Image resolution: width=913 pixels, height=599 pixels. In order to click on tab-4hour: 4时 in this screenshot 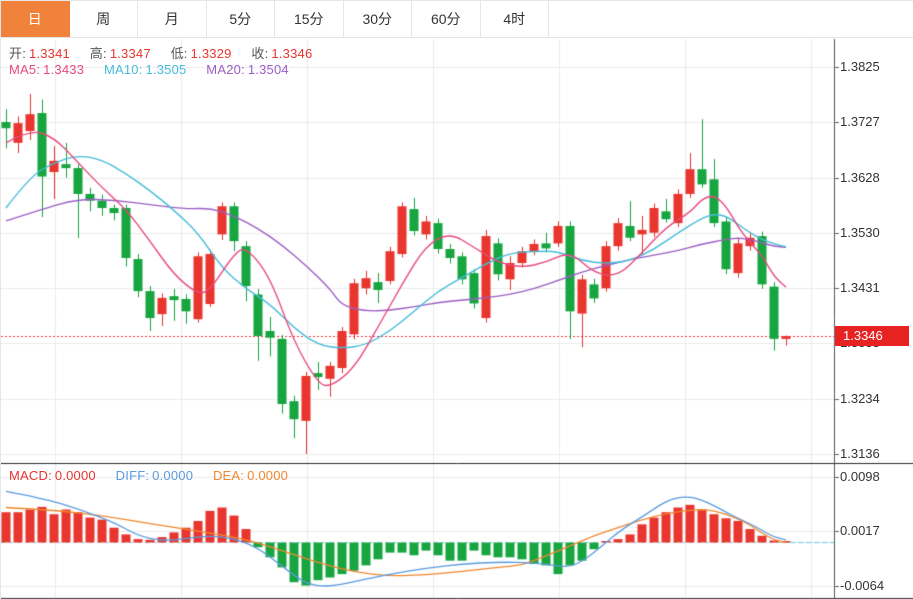, I will do `click(514, 19)`.